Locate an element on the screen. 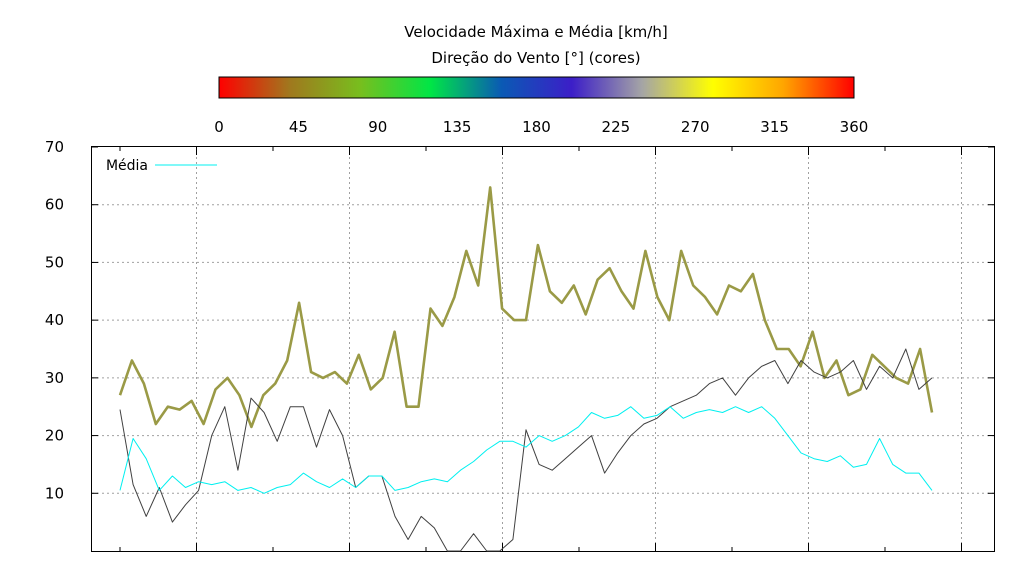 The image size is (1023, 570). y-tick-label: 20 is located at coordinates (54, 436).